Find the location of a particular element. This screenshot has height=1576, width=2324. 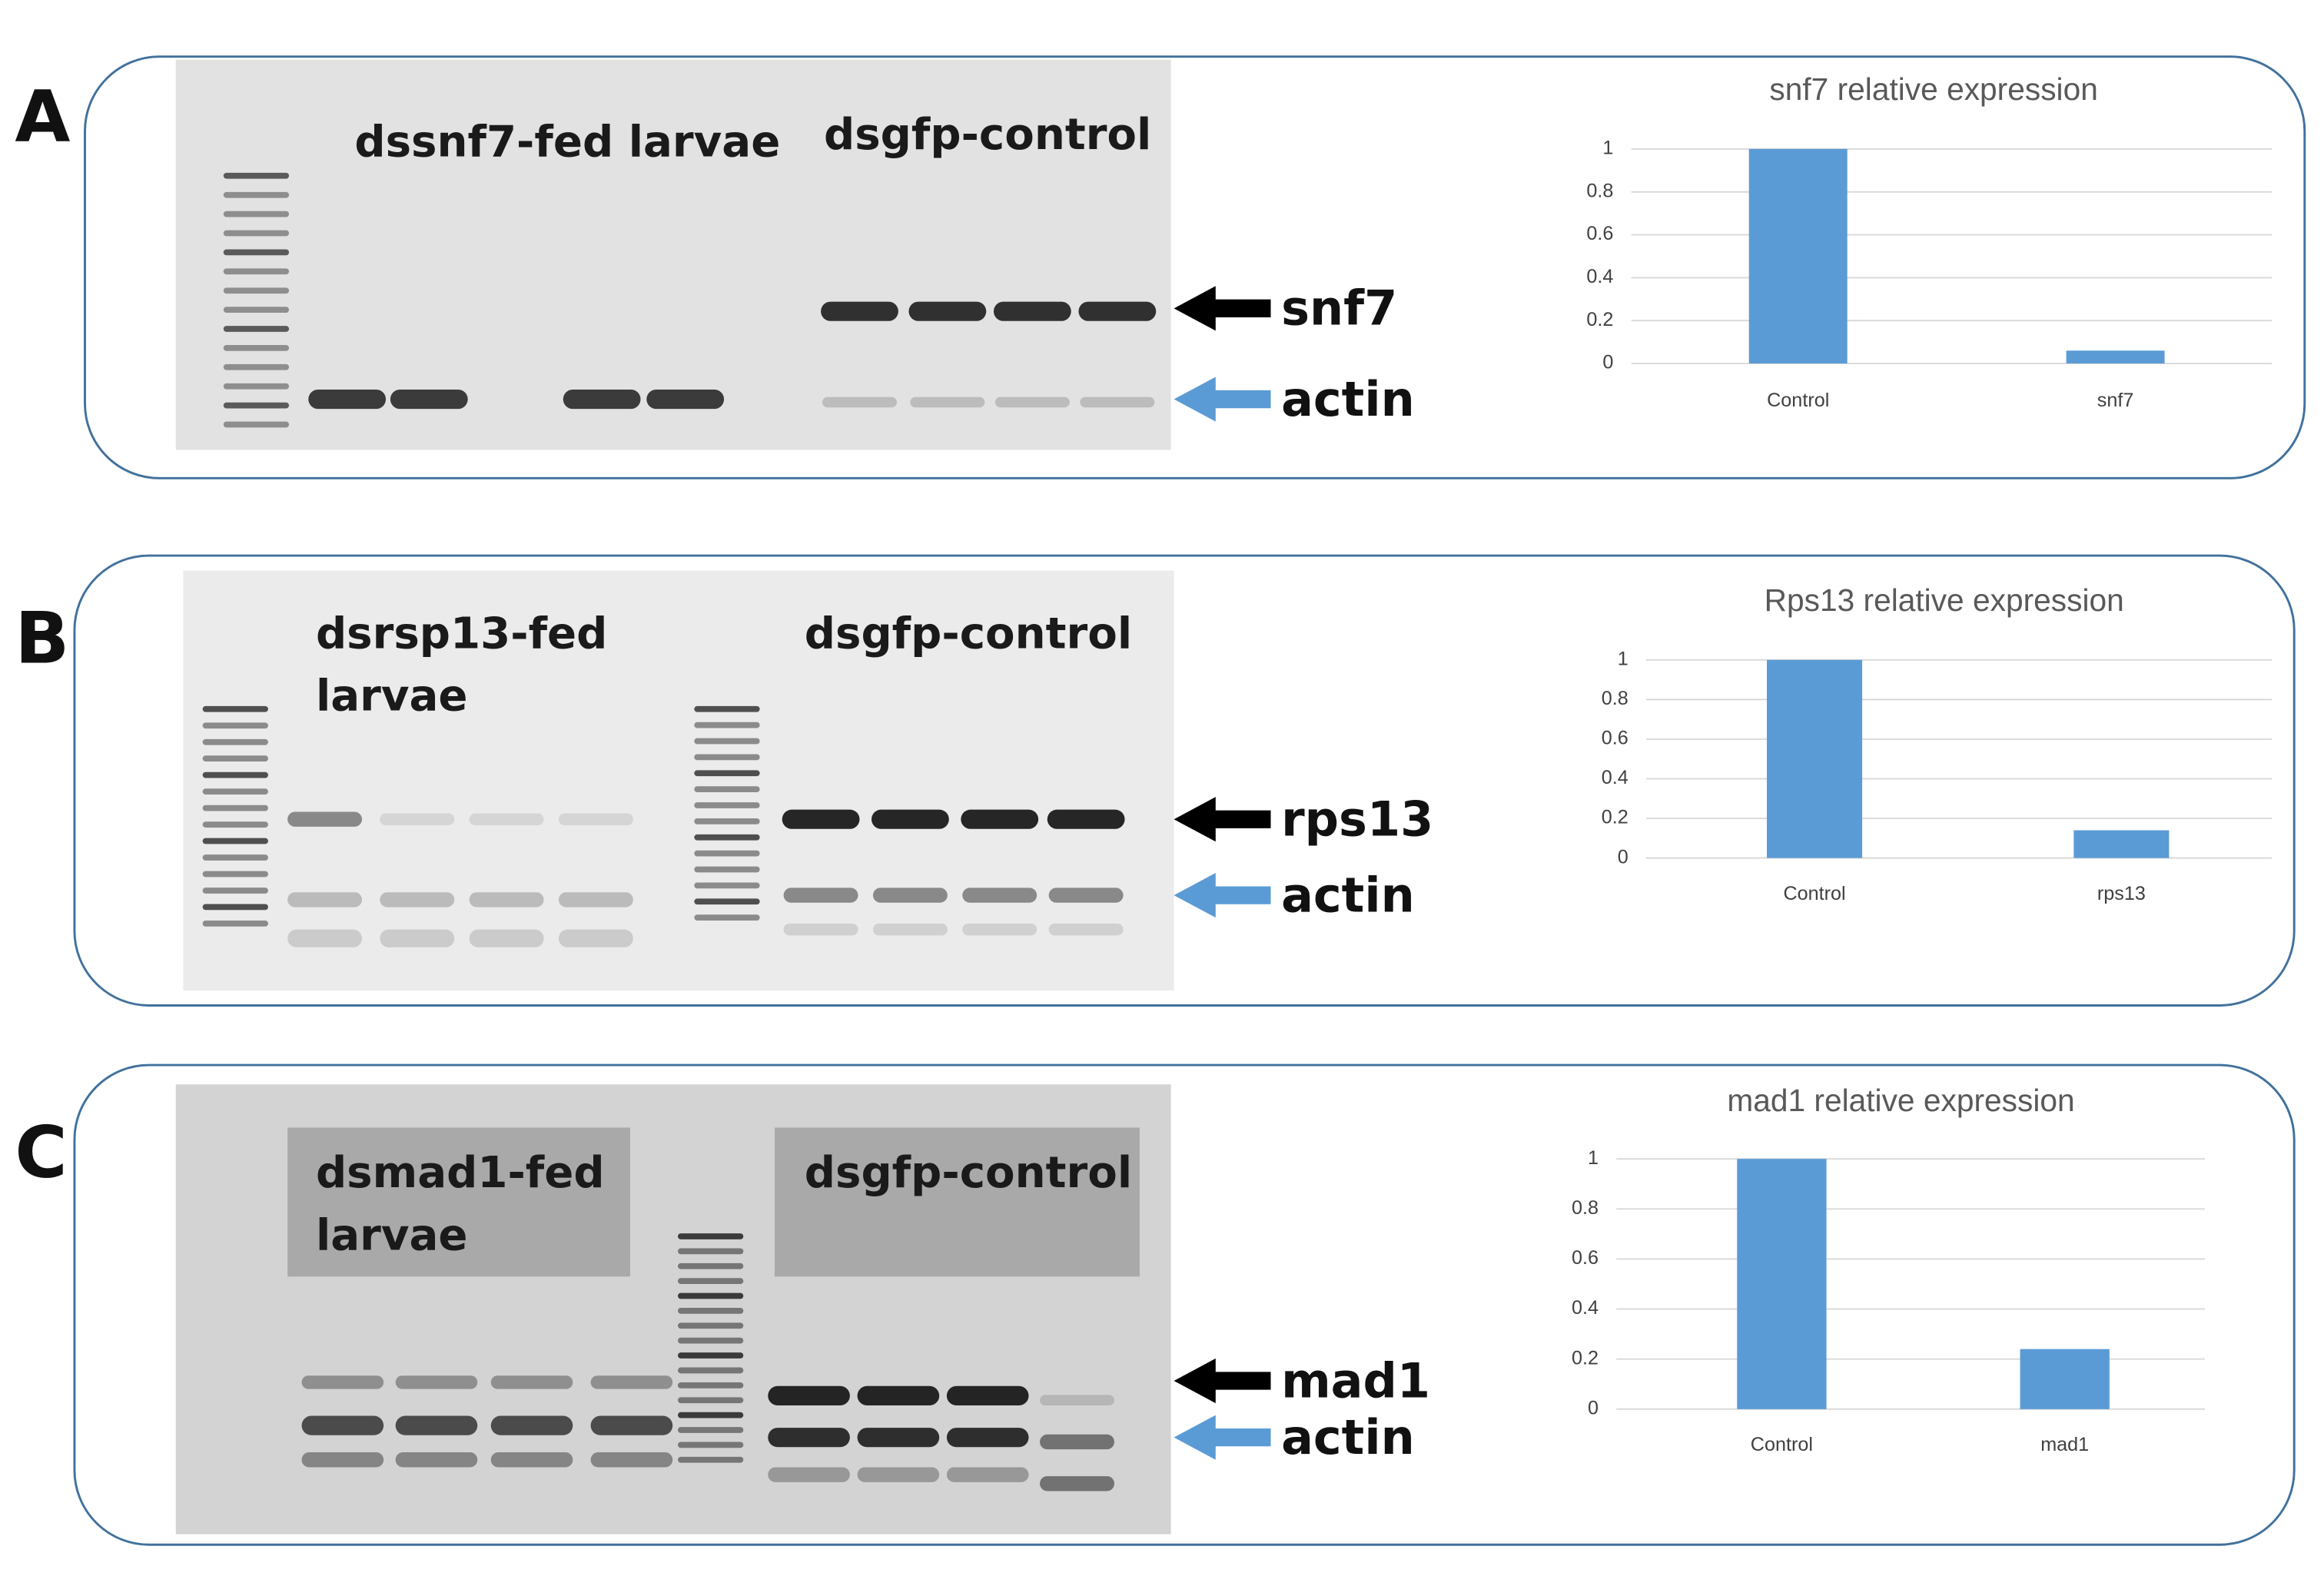

x-tick-label: rps13 is located at coordinates (2121, 893).